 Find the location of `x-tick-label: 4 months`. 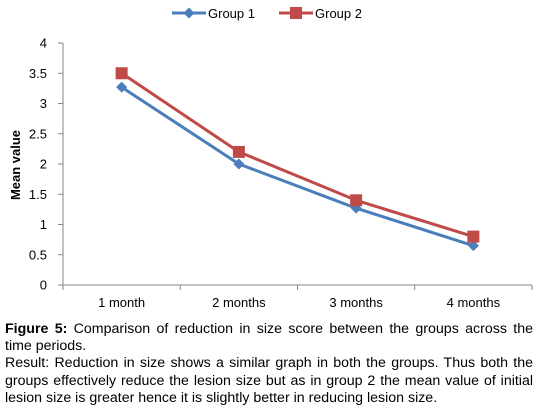

x-tick-label: 4 months is located at coordinates (474, 302).